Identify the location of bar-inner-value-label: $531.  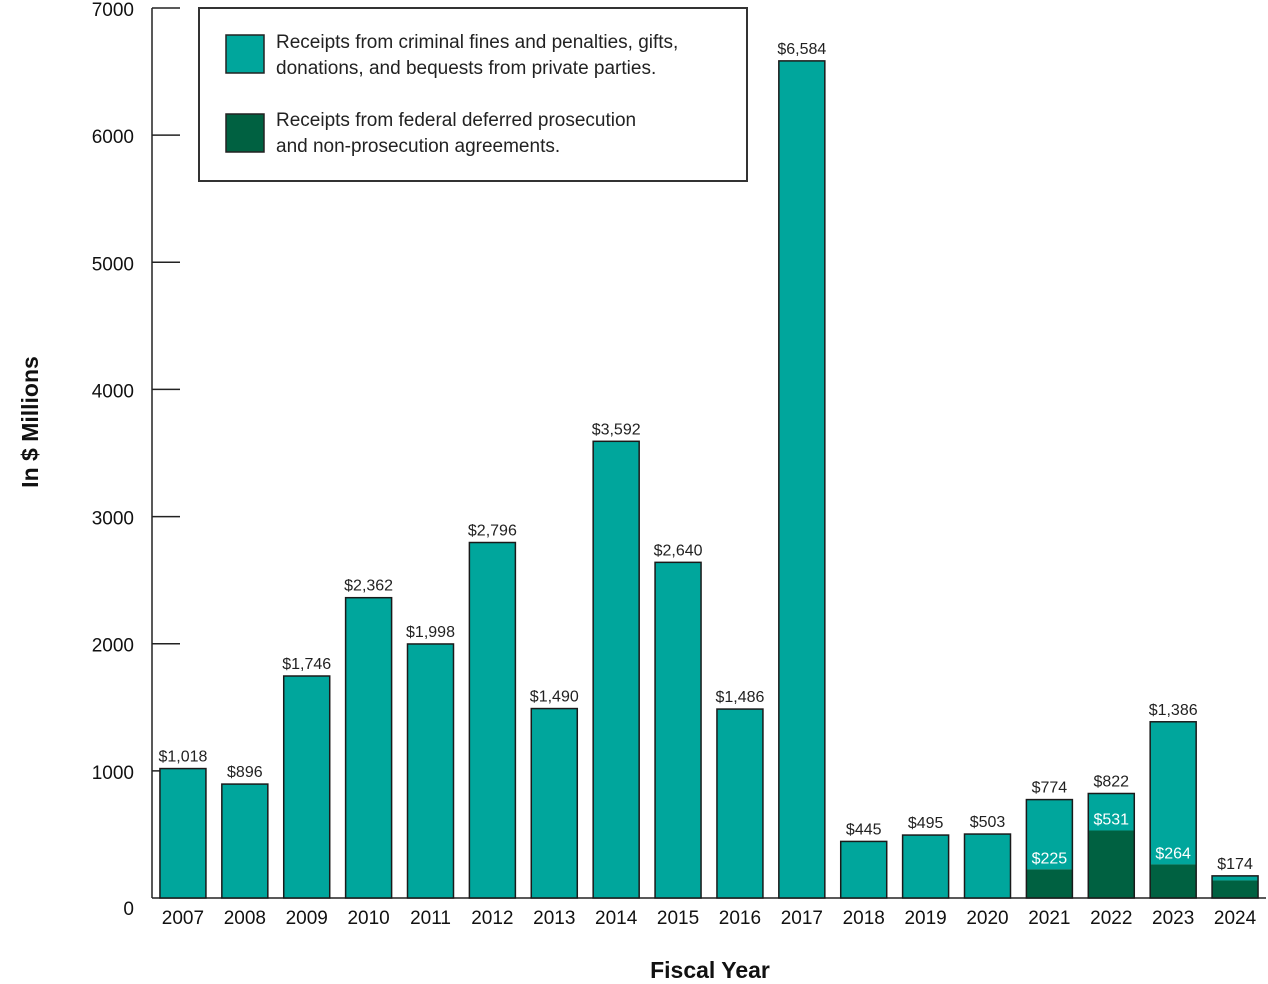
(1111, 819).